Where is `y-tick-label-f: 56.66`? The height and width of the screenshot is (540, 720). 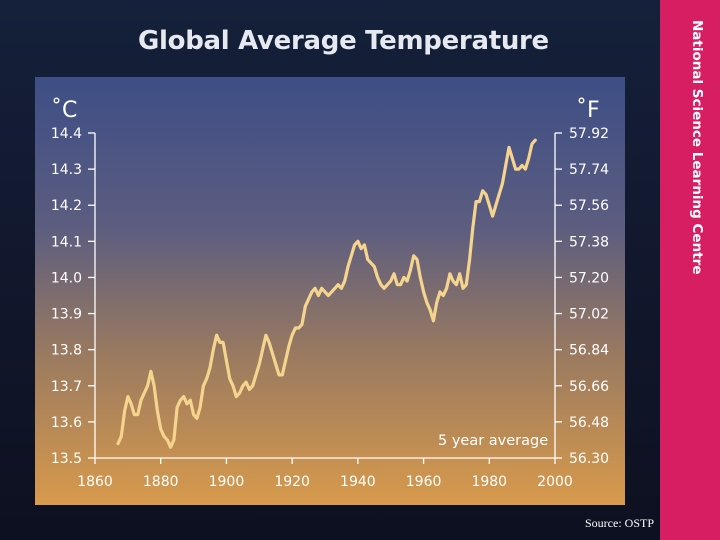
y-tick-label-f: 56.66 is located at coordinates (589, 387).